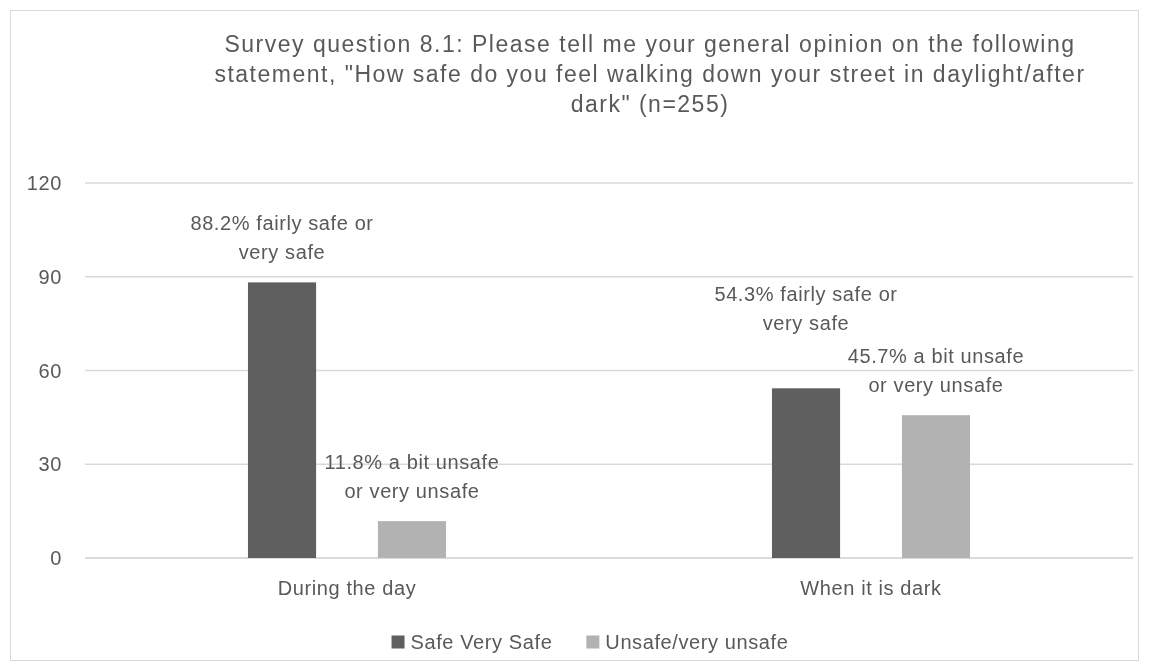  I want to click on y-tick-label: 0, so click(56, 558).